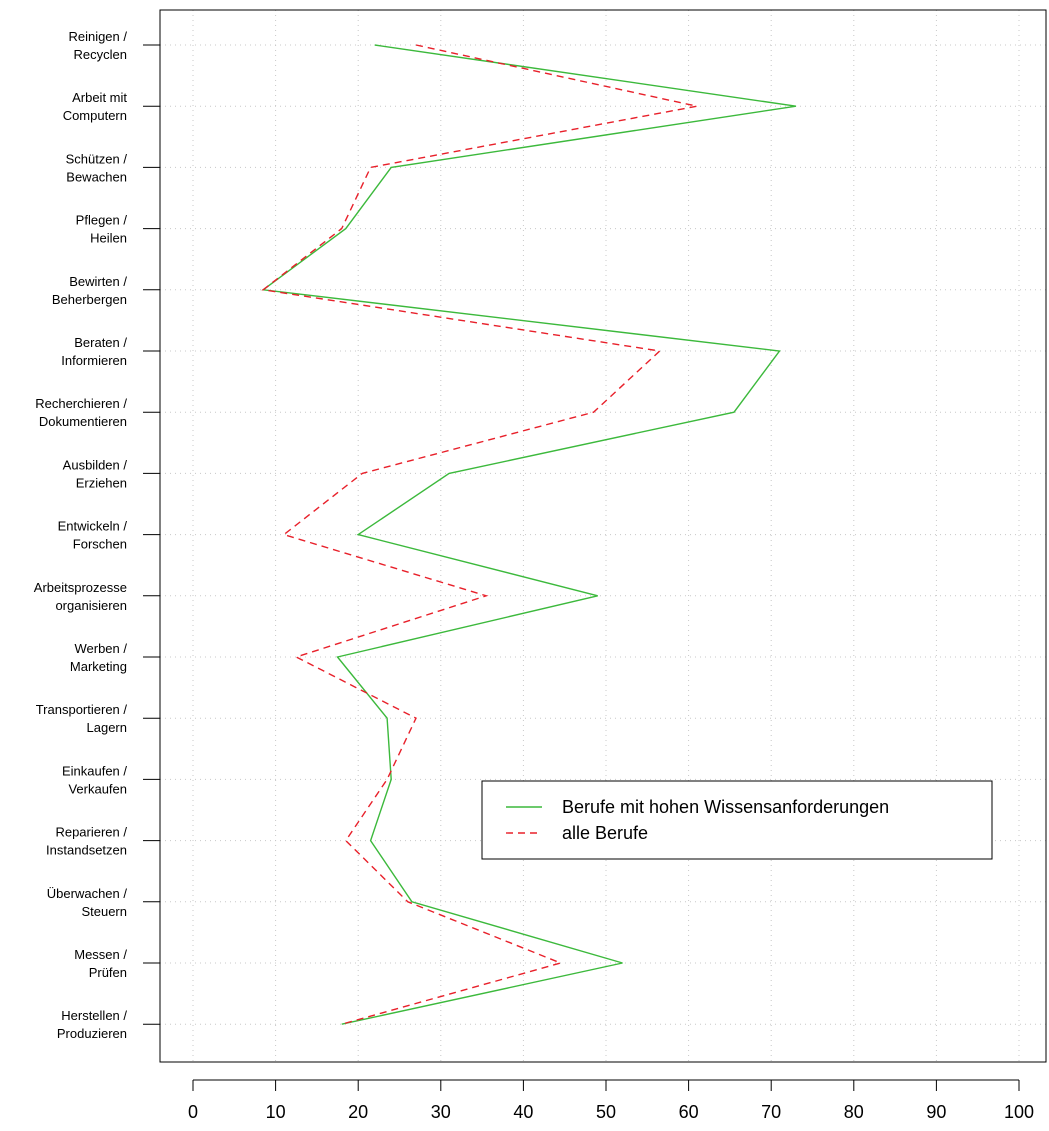 The width and height of the screenshot is (1049, 1131). Describe the element at coordinates (854, 1112) in the screenshot. I see `x-tick-label: 80` at that location.